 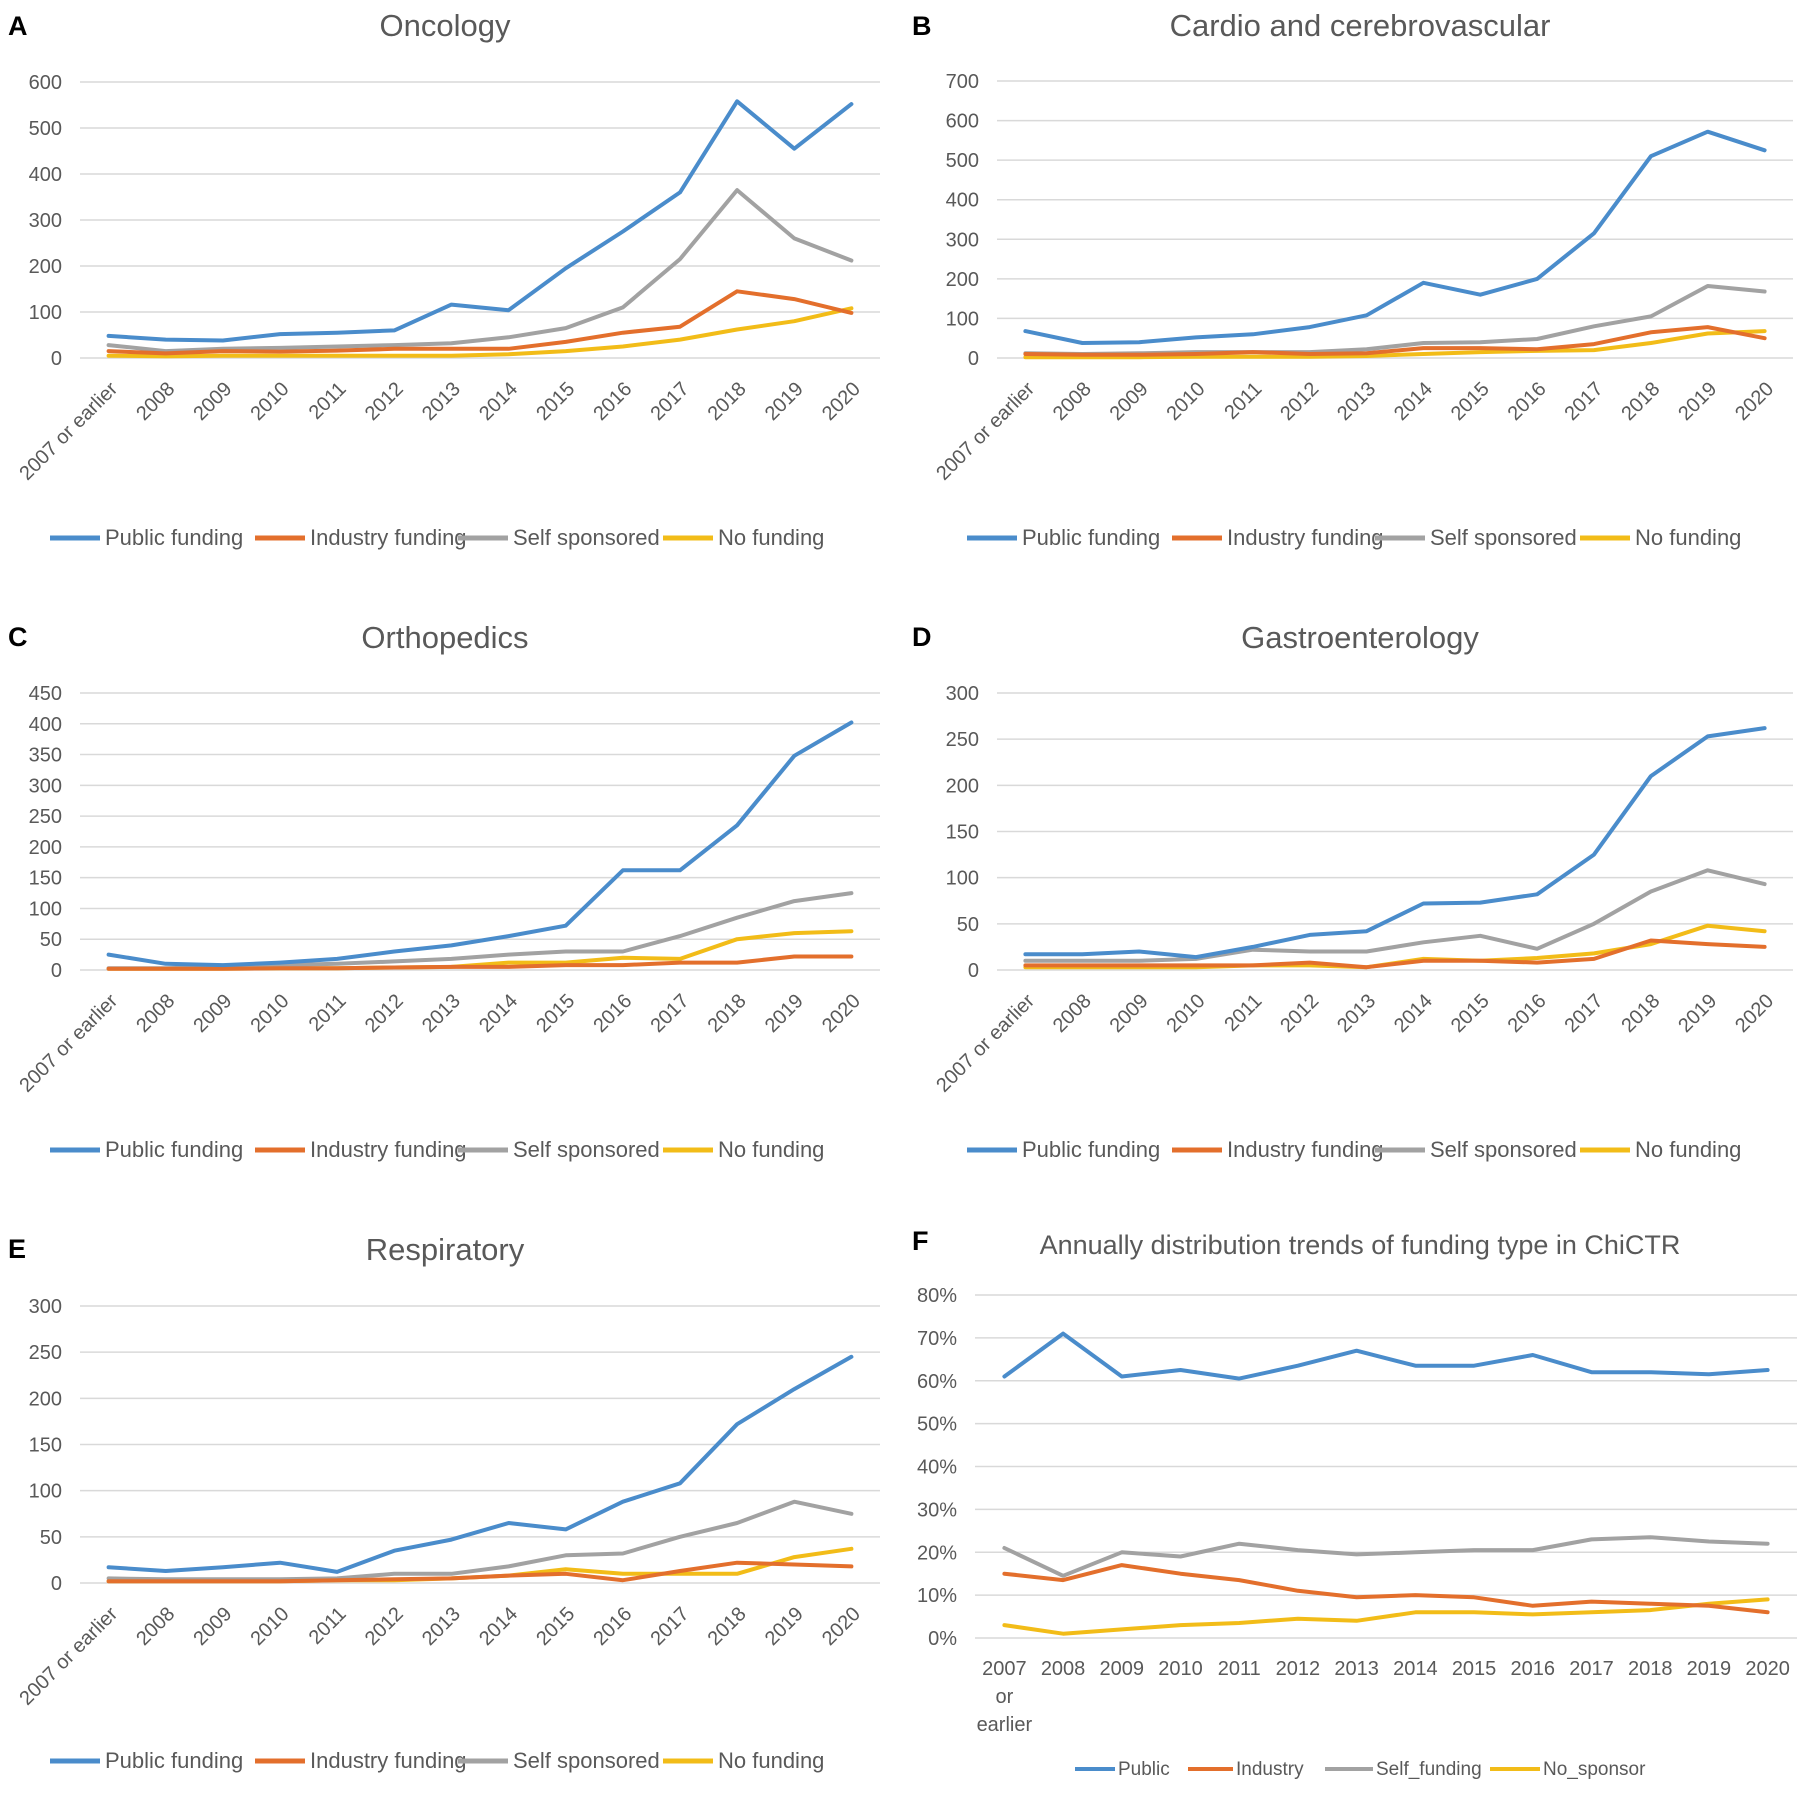 I want to click on chart-title: Orthopedics, so click(x=444, y=637).